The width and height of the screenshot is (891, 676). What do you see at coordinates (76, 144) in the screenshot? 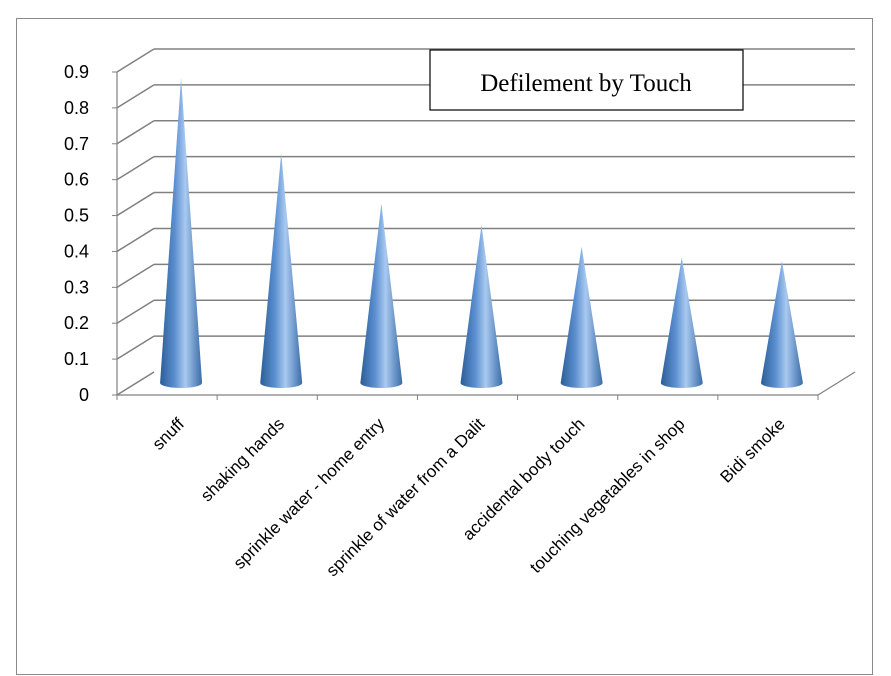
I see `y-tick-label: 0.7` at bounding box center [76, 144].